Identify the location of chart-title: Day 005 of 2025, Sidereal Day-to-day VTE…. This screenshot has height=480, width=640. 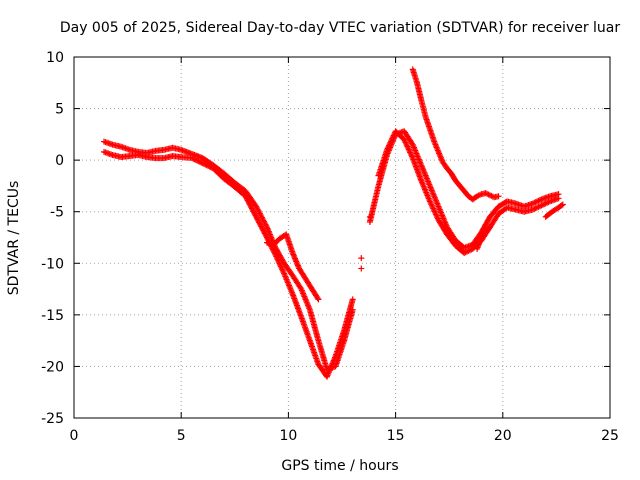
(340, 28).